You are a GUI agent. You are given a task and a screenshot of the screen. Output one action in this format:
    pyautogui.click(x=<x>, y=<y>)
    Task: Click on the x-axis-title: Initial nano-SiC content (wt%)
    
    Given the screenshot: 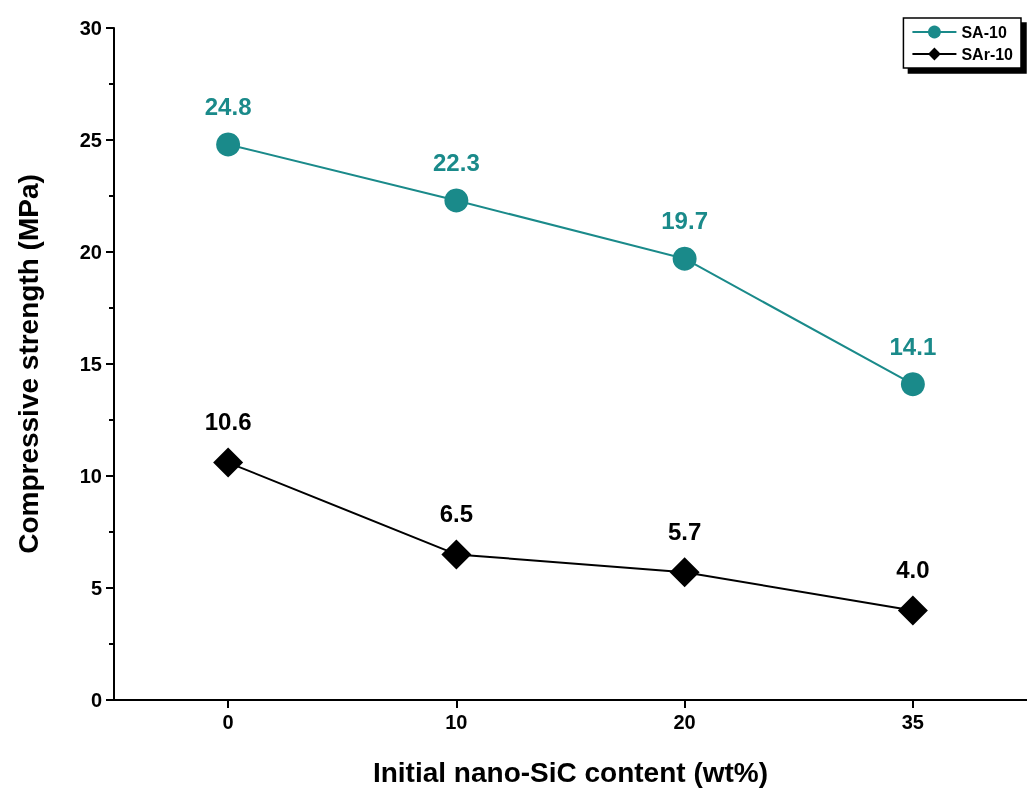 What is the action you would take?
    pyautogui.click(x=570, y=772)
    